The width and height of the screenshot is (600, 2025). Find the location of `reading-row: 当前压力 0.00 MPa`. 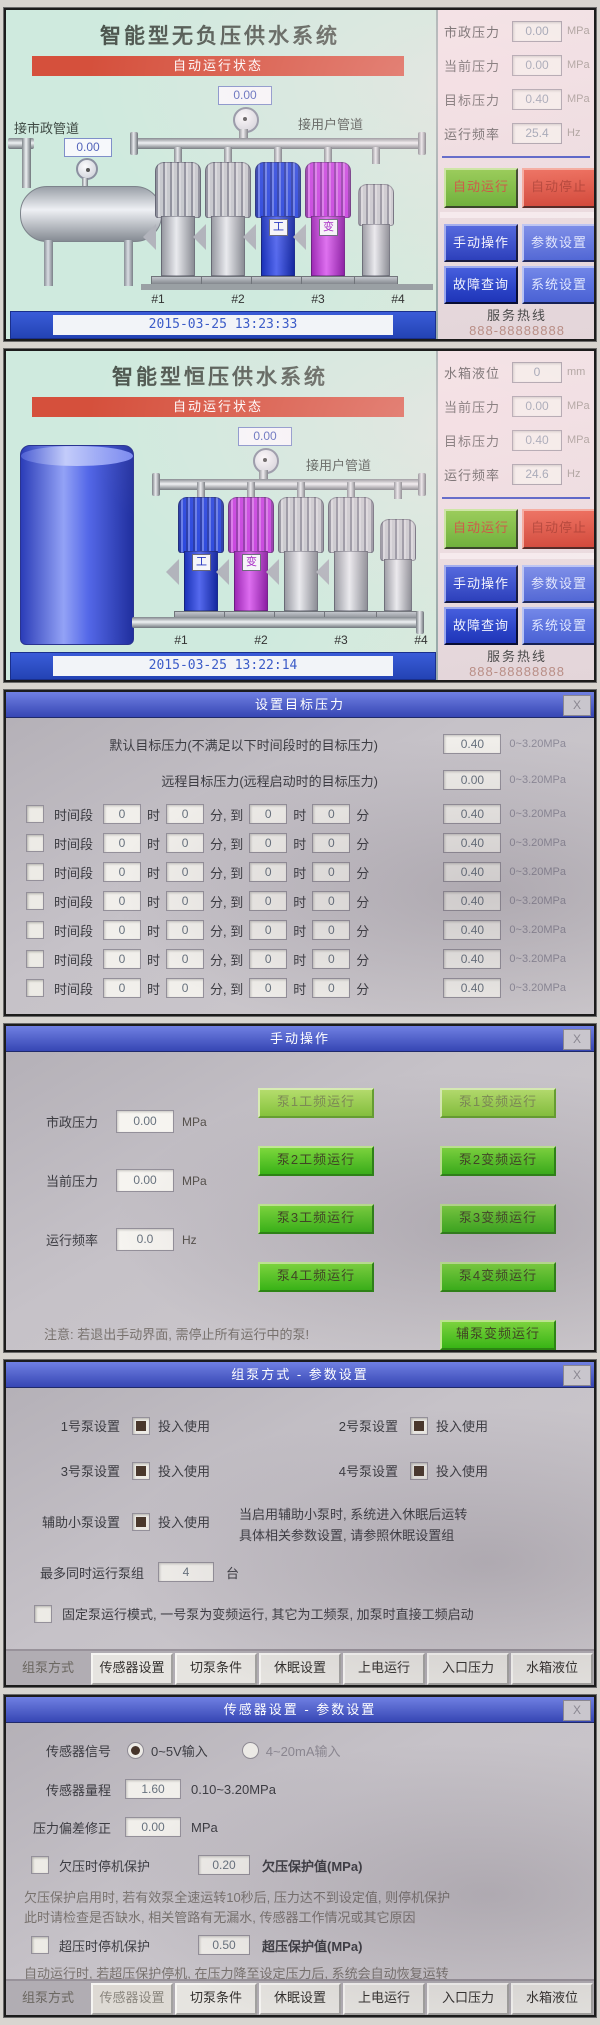

reading-row: 当前压力 0.00 MPa is located at coordinates (518, 406).